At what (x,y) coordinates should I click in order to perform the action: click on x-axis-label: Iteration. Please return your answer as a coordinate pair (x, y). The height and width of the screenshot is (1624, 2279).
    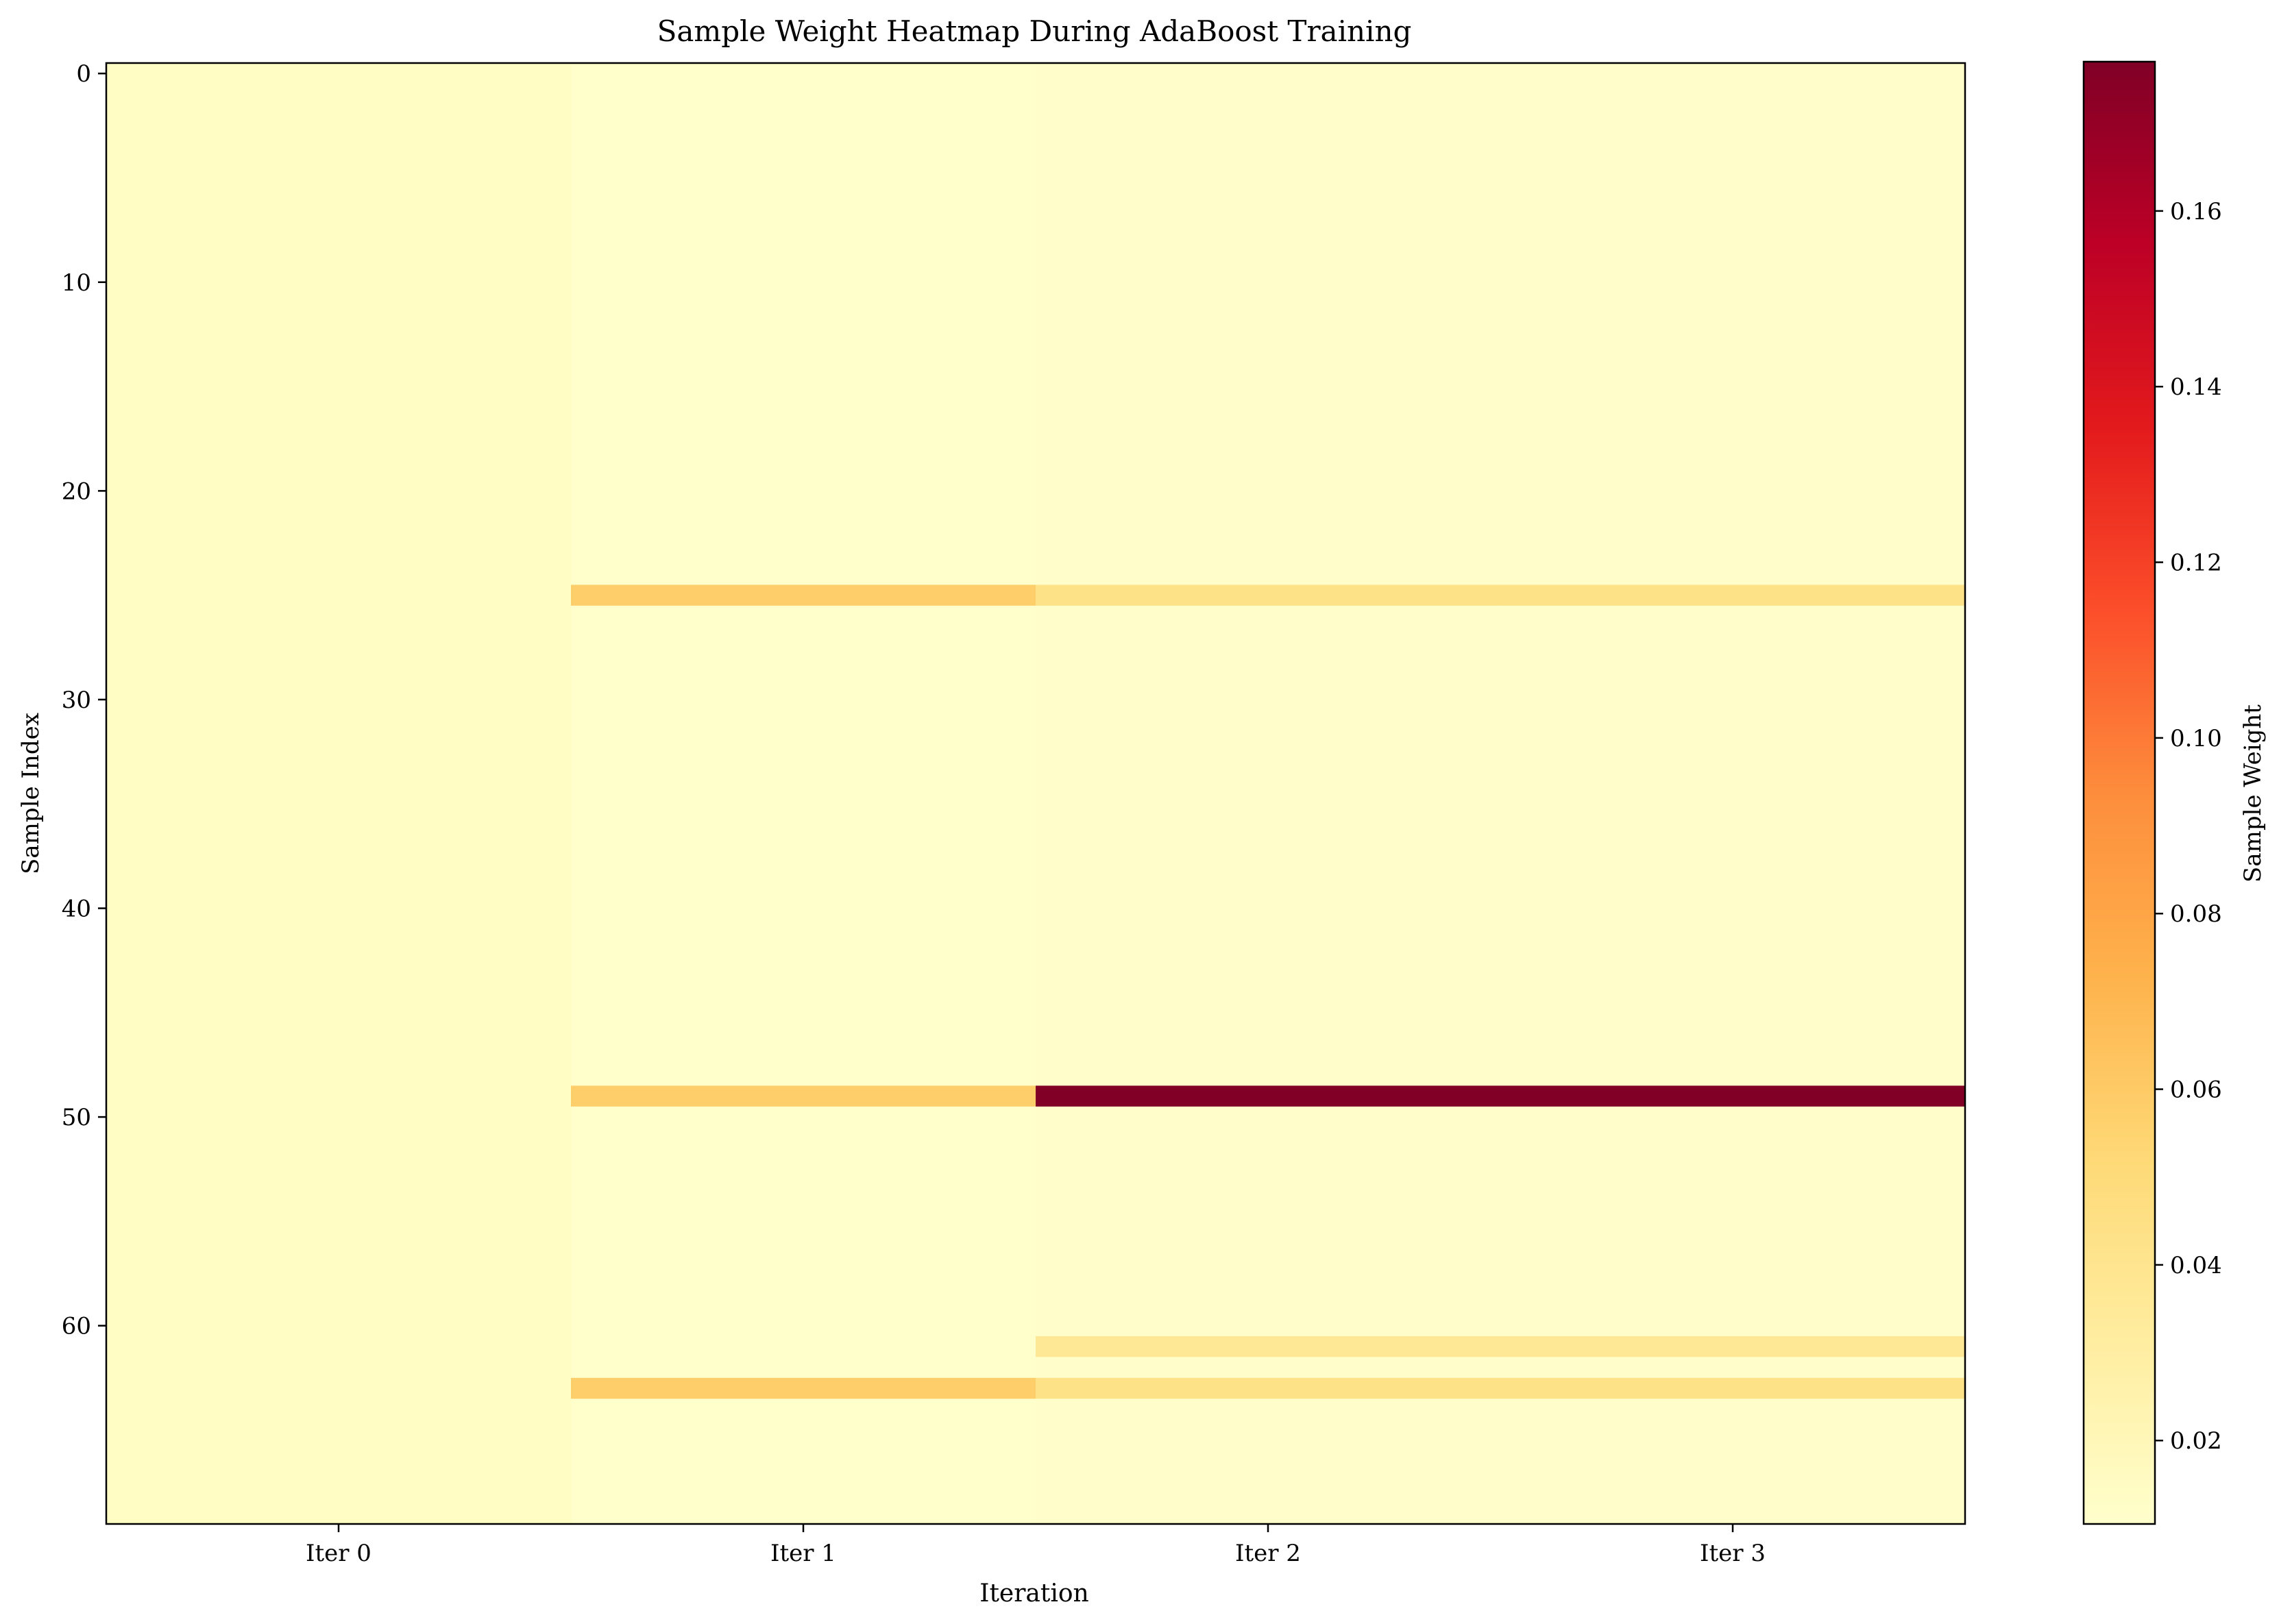
    Looking at the image, I should click on (1034, 1593).